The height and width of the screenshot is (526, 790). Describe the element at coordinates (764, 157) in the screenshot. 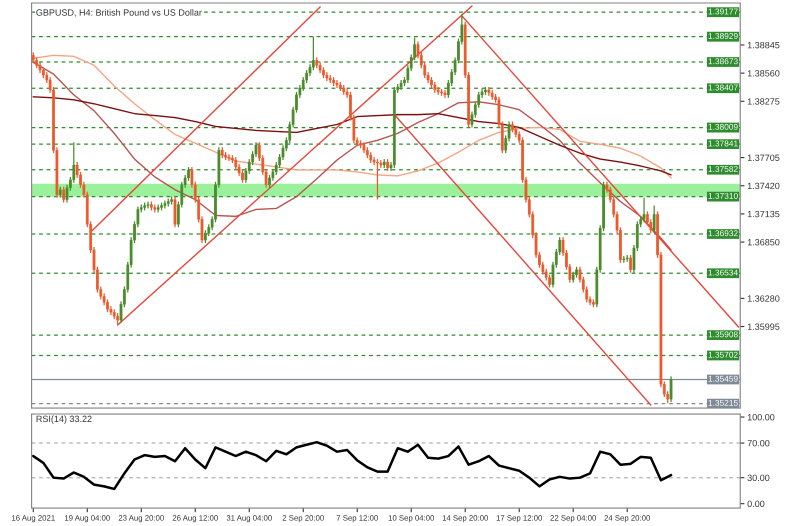

I see `y-tick-label: 1.37705` at that location.